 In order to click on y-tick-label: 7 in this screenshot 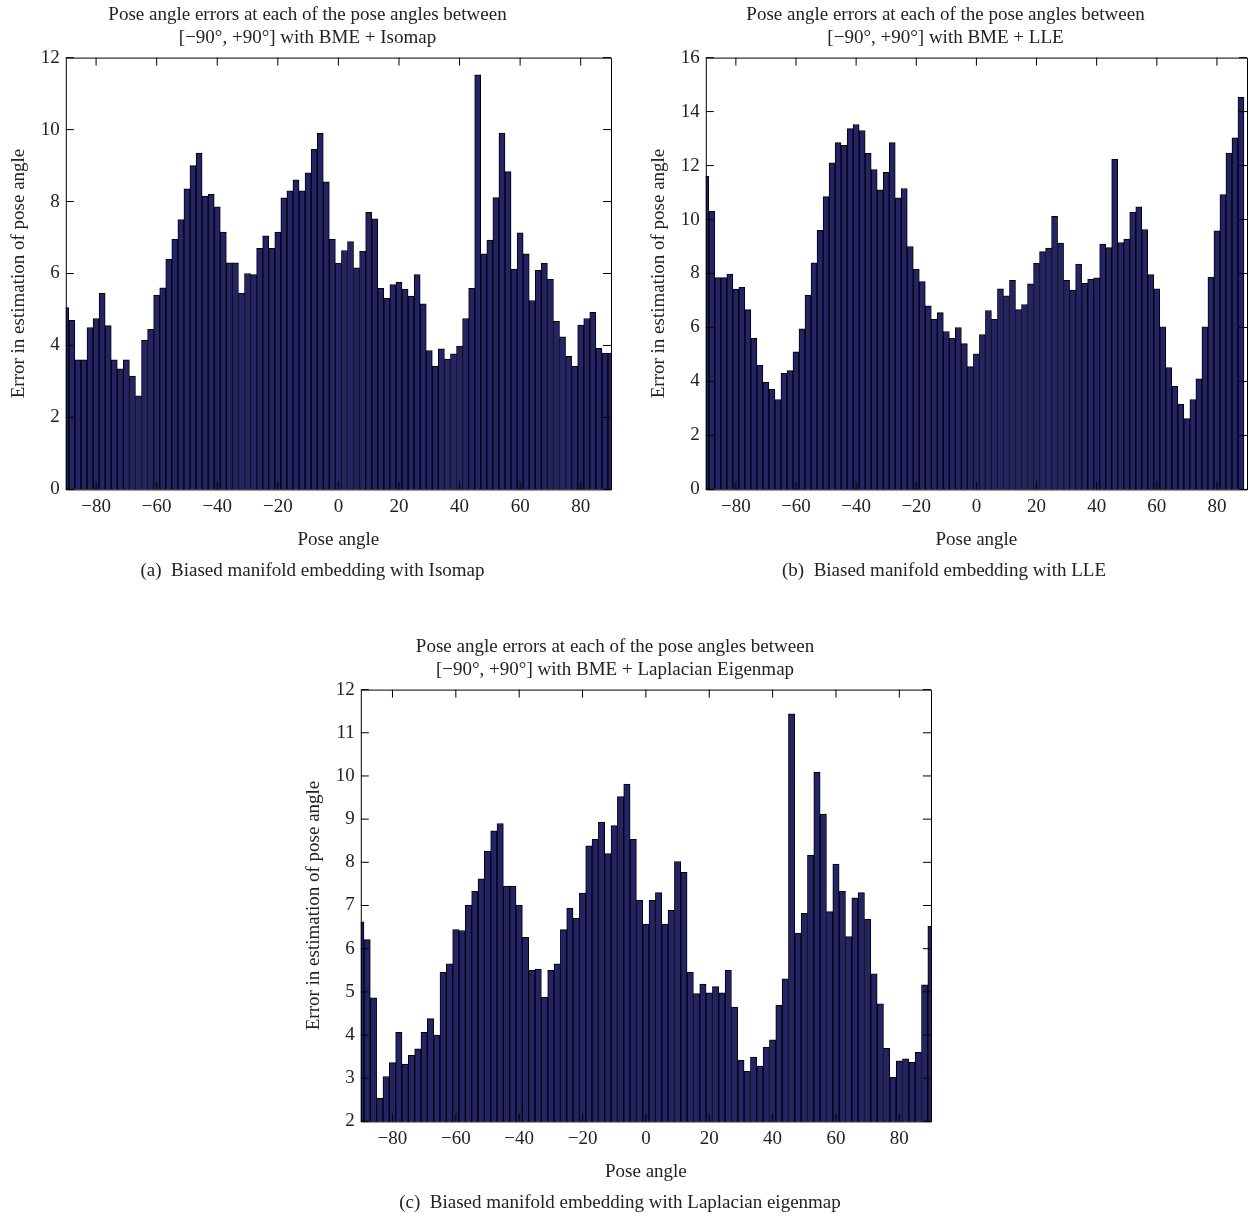, I will do `click(350, 904)`.